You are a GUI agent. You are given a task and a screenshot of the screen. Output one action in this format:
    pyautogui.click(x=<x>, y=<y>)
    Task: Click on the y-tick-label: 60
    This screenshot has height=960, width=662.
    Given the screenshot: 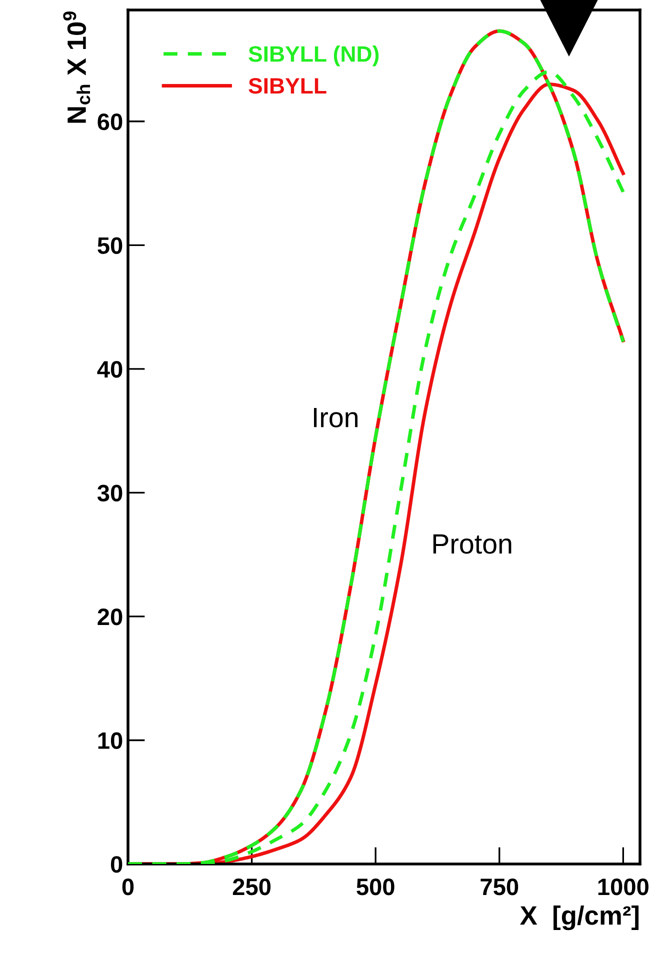 What is the action you would take?
    pyautogui.click(x=110, y=121)
    